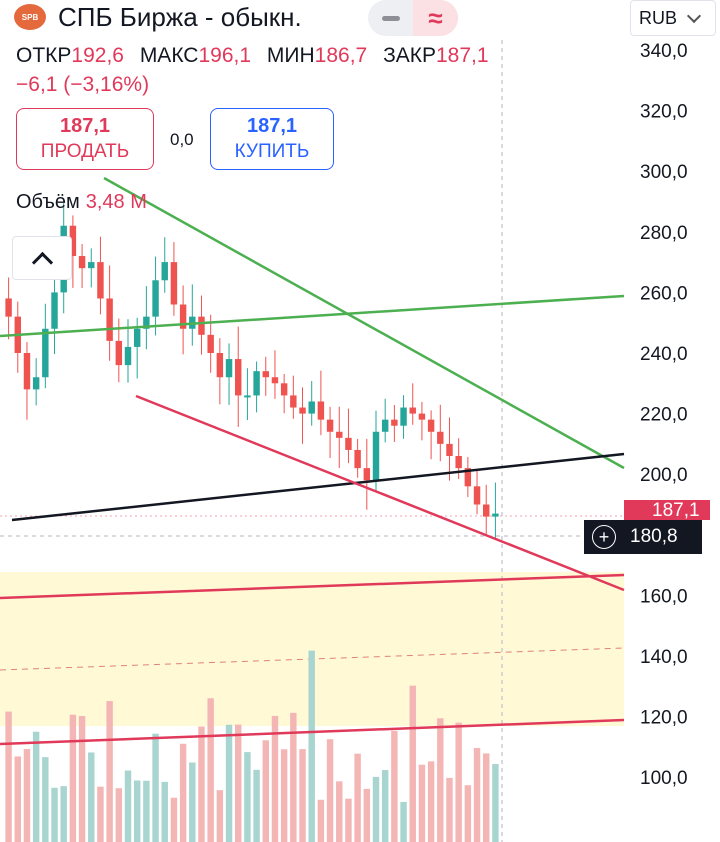 The image size is (720, 842). I want to click on low-value: 186,7, so click(341, 55).